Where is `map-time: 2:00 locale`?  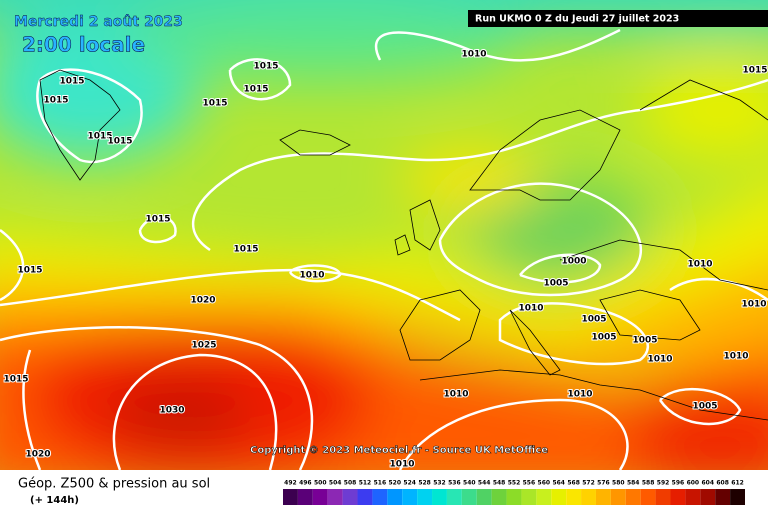
map-time: 2:00 locale is located at coordinates (83, 45).